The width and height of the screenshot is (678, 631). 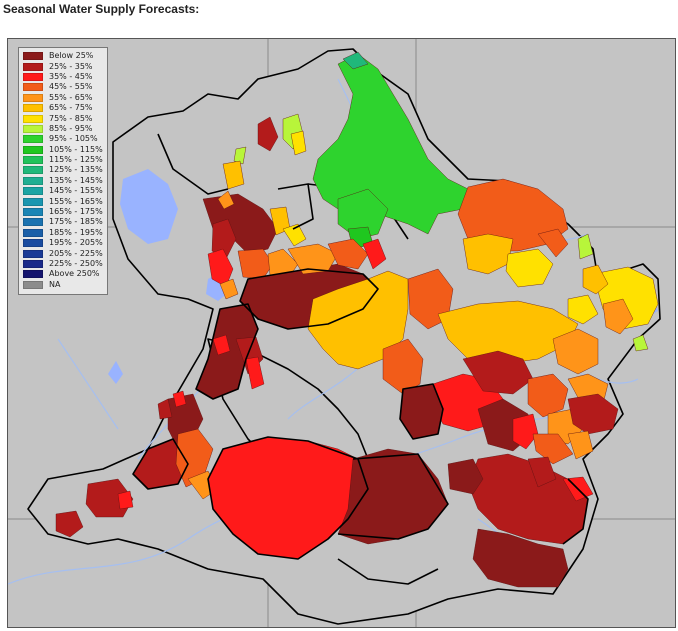 I want to click on legend-label: 225% - 250%, so click(x=76, y=263).